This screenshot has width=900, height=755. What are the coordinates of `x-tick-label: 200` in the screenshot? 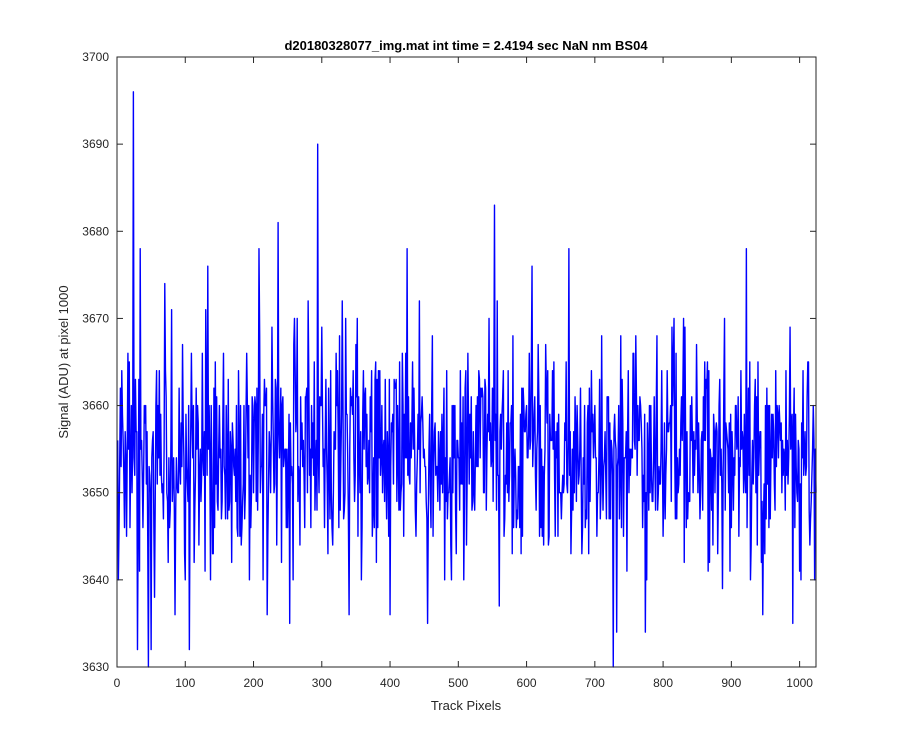 It's located at (254, 683).